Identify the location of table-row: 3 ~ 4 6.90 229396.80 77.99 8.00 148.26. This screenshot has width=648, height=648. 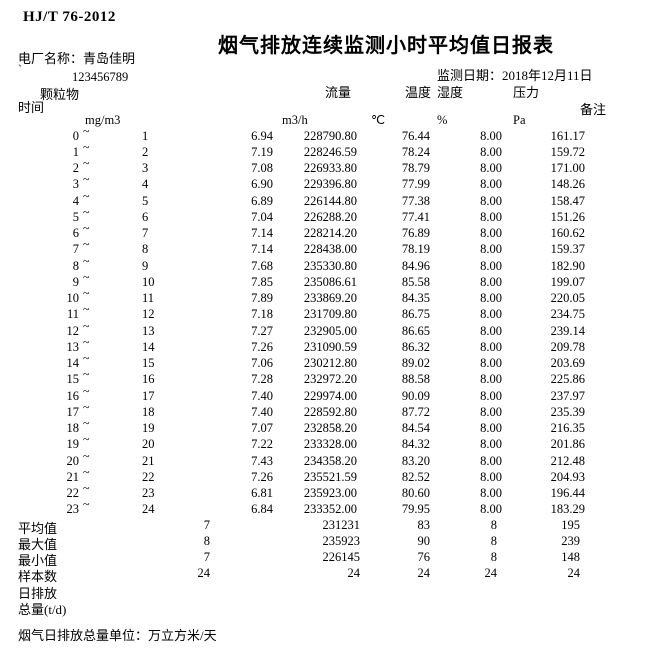
(324, 182).